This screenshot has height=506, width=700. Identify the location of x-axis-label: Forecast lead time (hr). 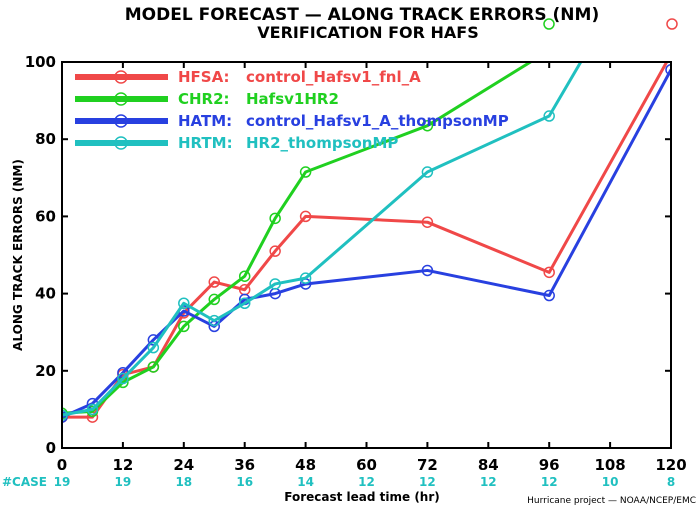
(362, 497).